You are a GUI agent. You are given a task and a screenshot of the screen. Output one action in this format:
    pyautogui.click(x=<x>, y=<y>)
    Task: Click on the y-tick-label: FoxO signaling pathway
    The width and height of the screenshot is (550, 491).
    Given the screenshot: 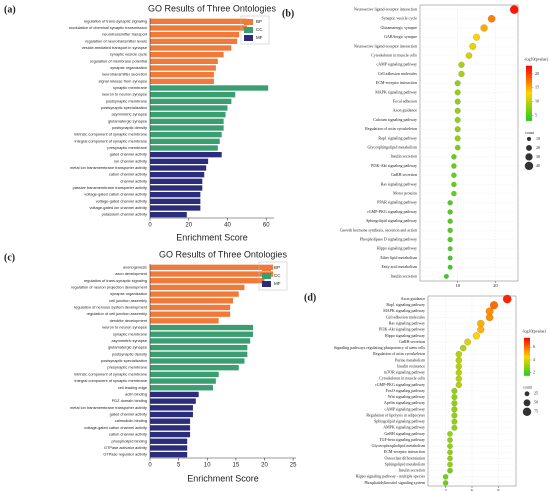 What is the action you would take?
    pyautogui.click(x=405, y=390)
    